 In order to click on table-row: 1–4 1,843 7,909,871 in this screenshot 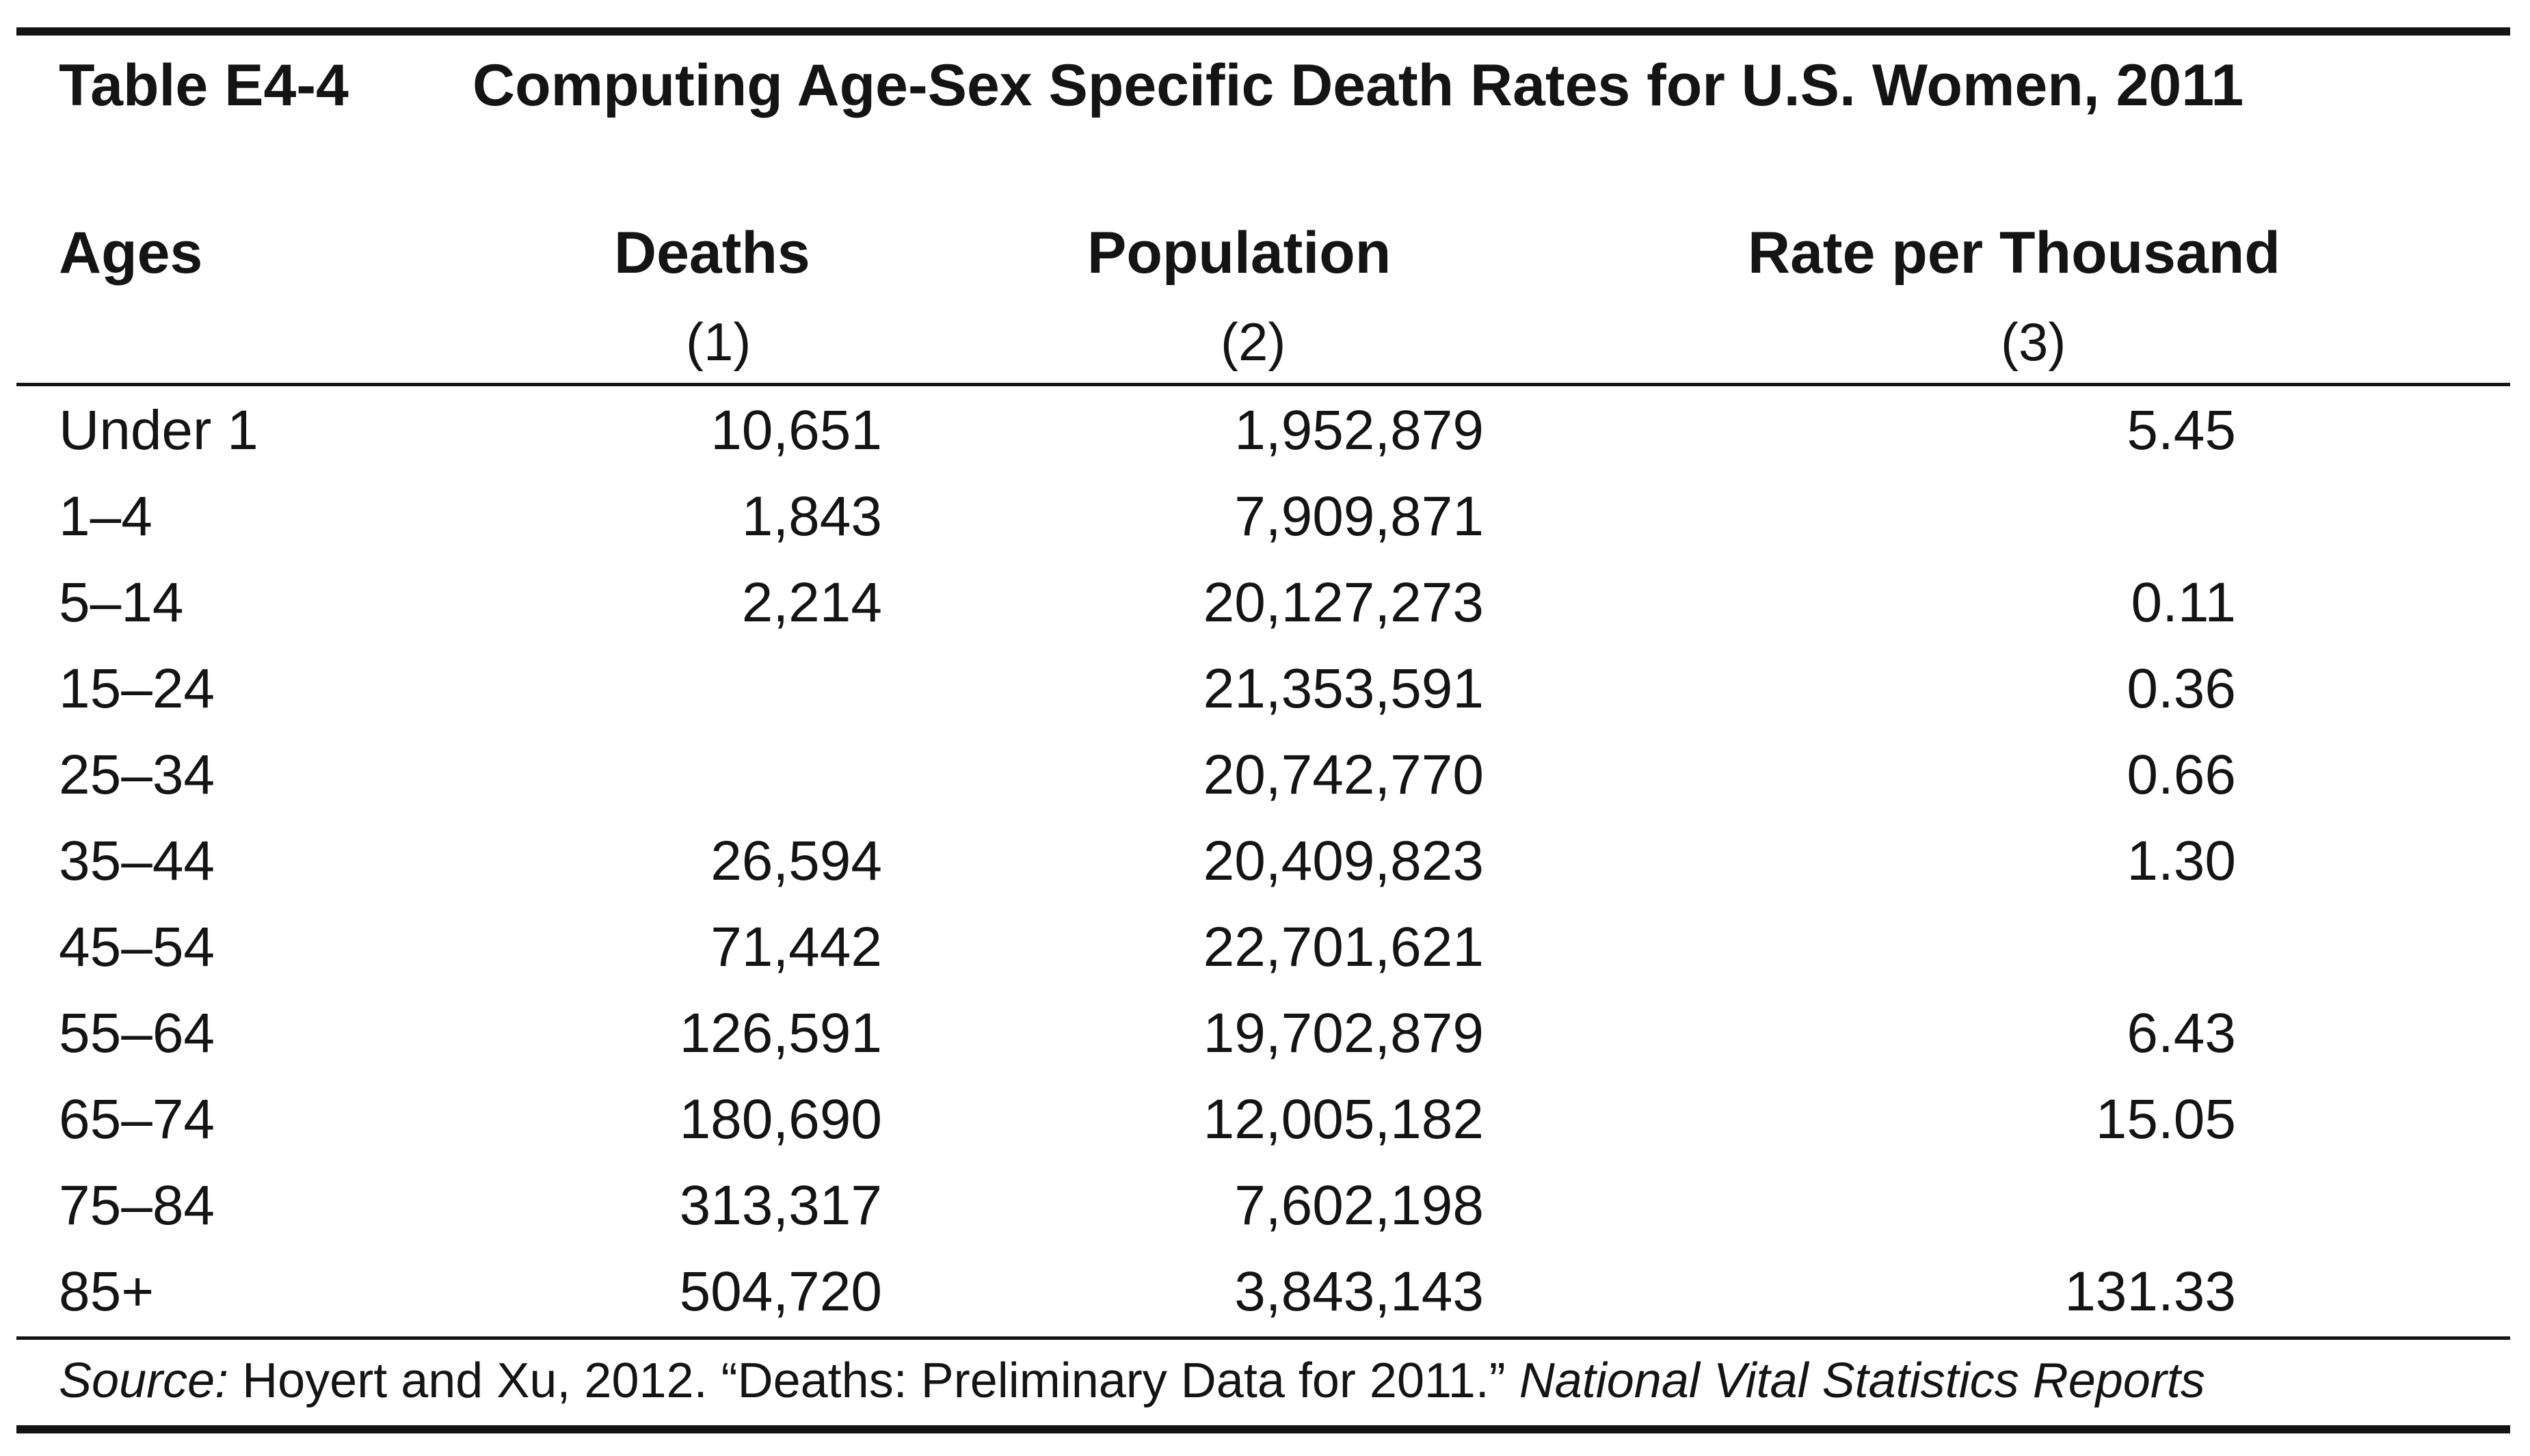, I will do `click(1265, 522)`.